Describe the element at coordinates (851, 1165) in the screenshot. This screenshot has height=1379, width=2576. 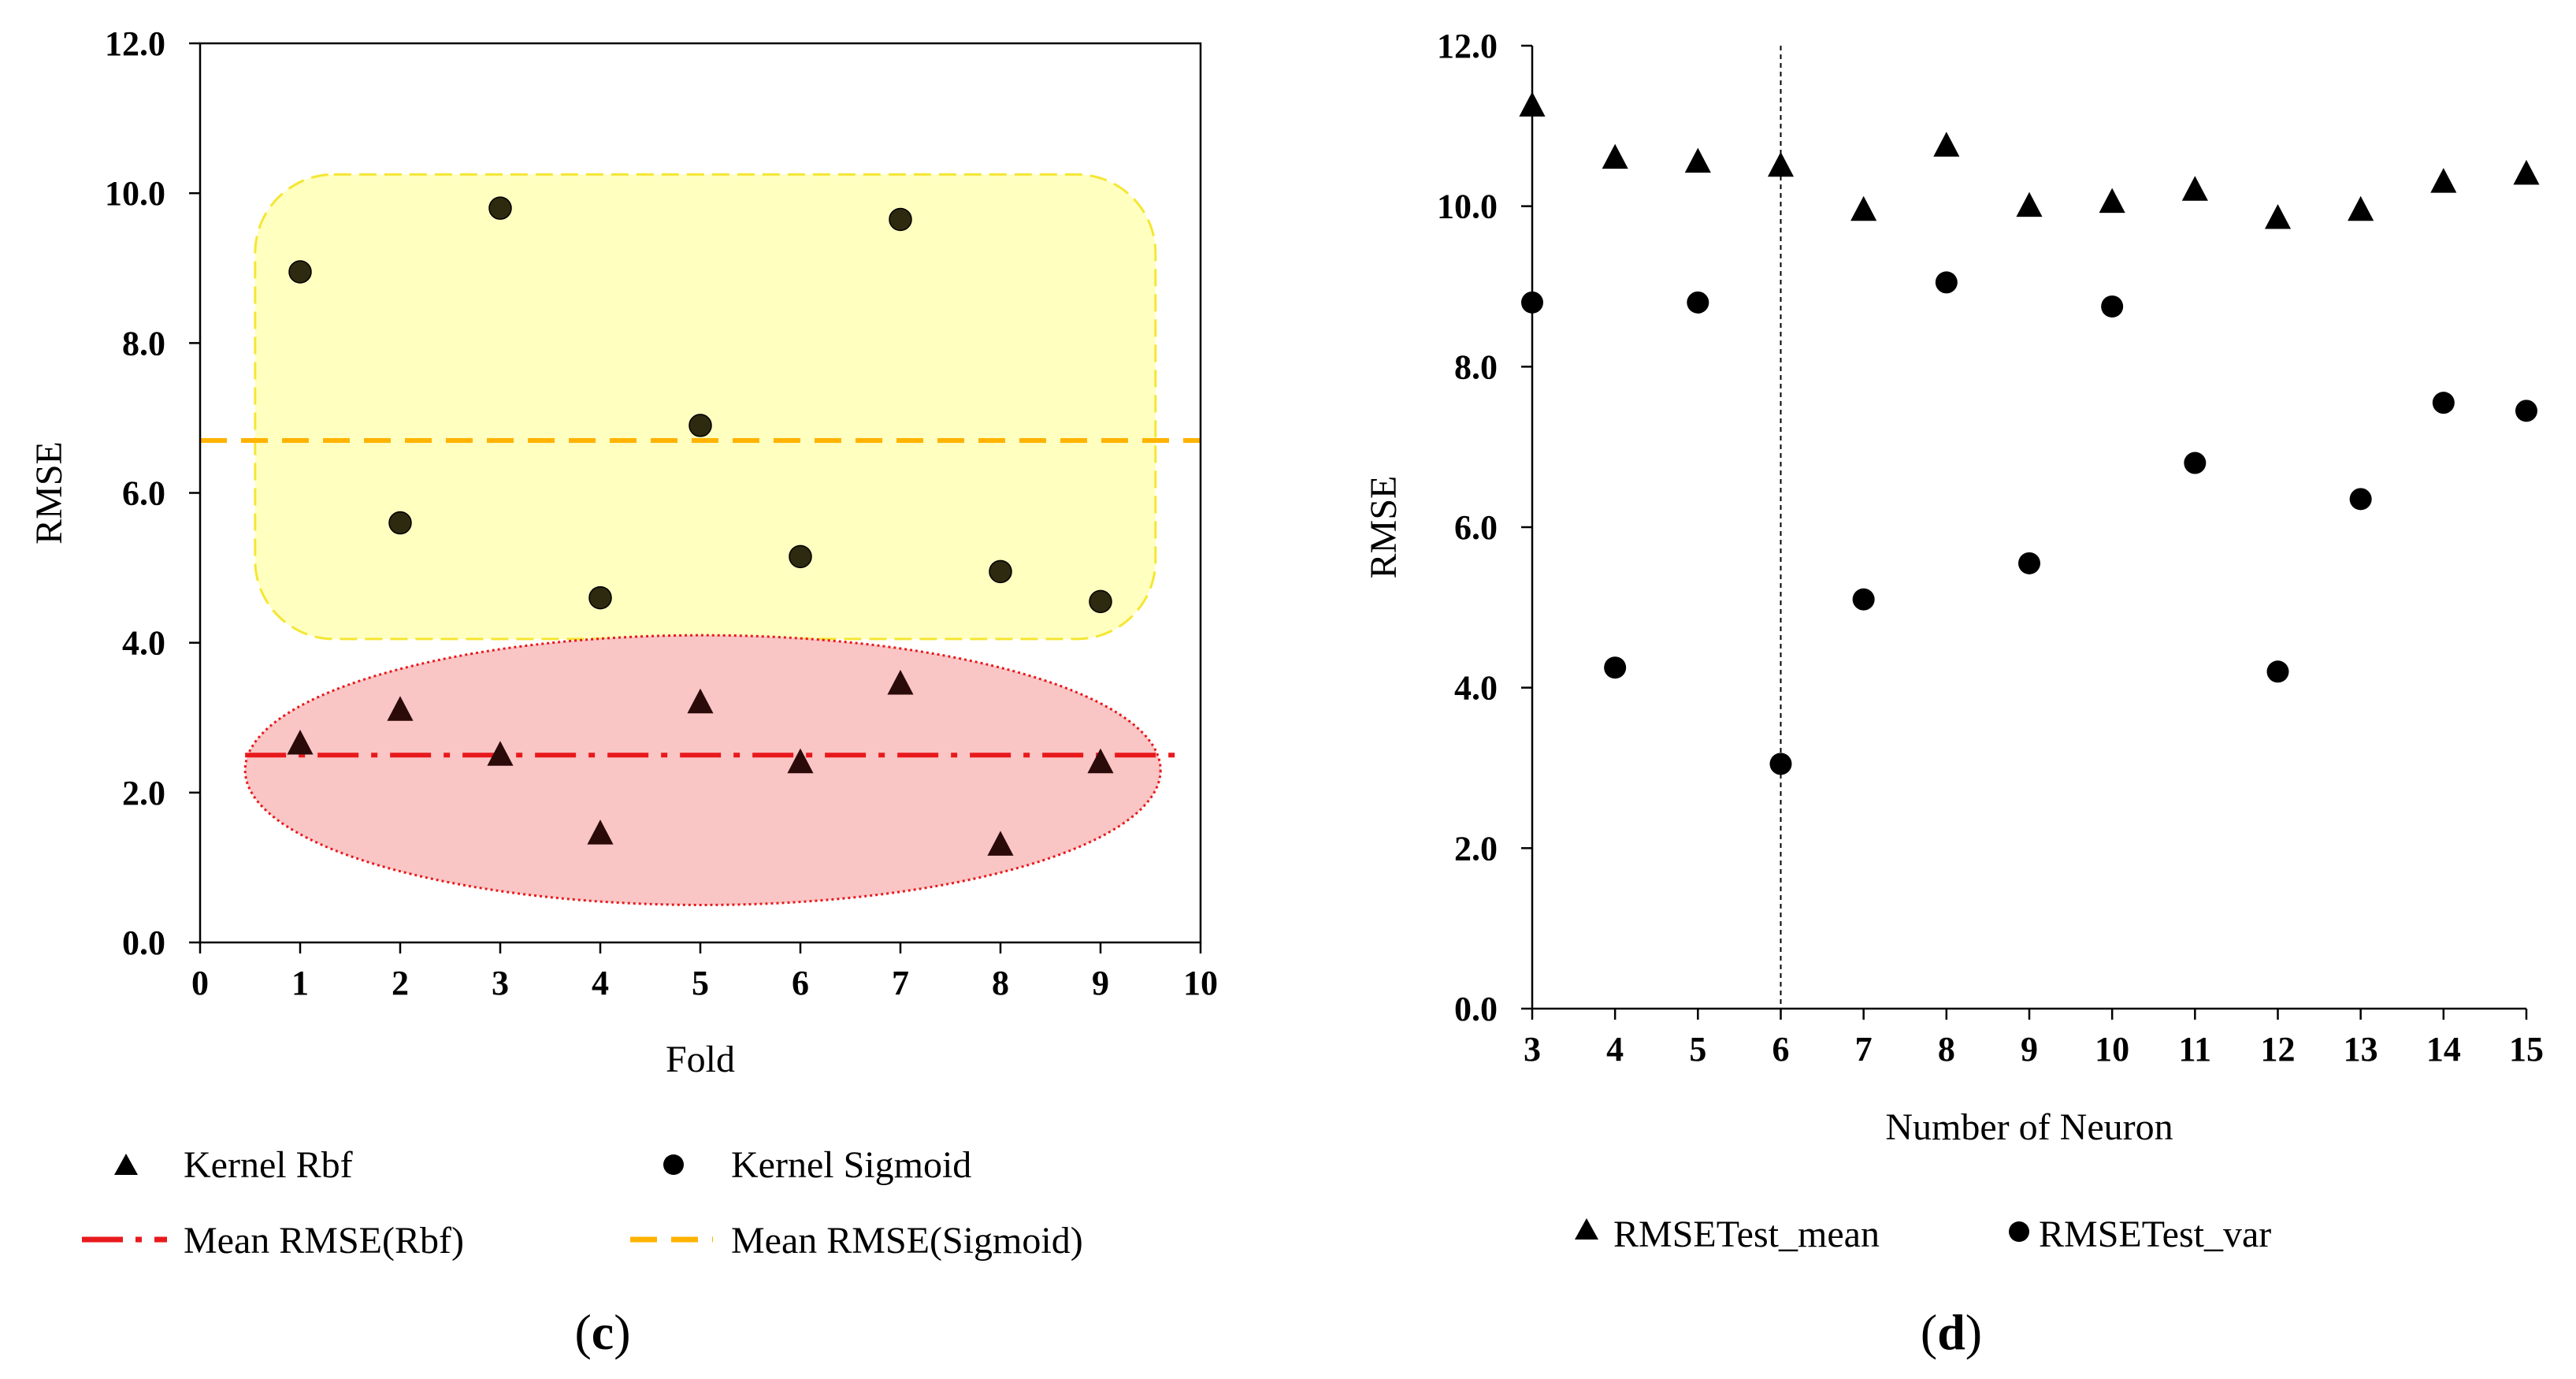
I see `legend-label-sigmoid: Kernel Sigmoid` at that location.